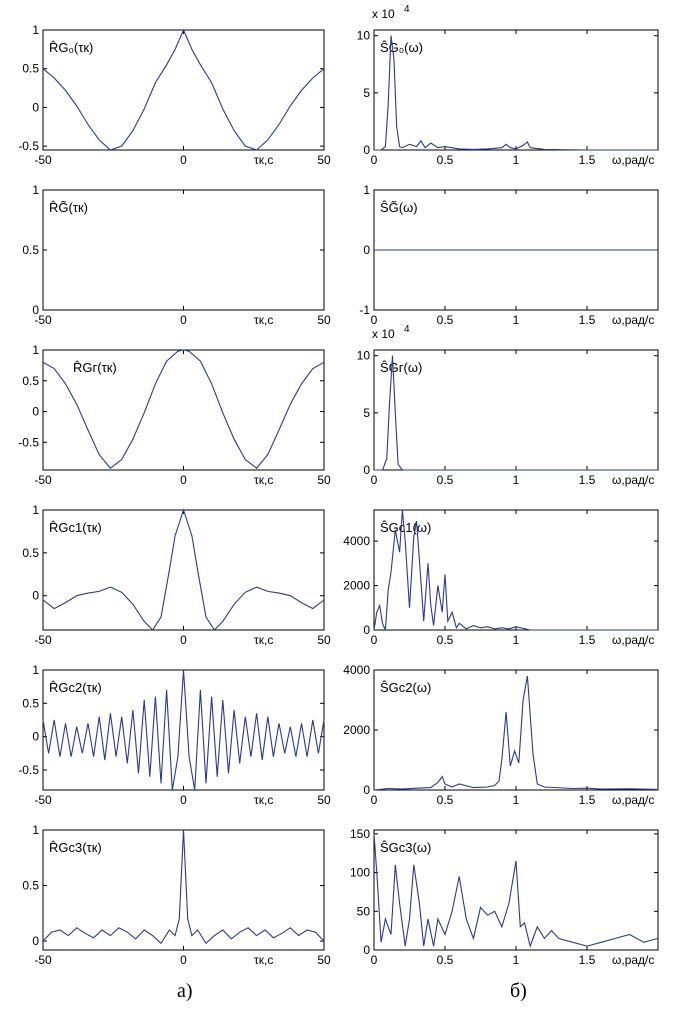 This screenshot has width=694, height=1010. I want to click on y-tick-label: 150, so click(360, 834).